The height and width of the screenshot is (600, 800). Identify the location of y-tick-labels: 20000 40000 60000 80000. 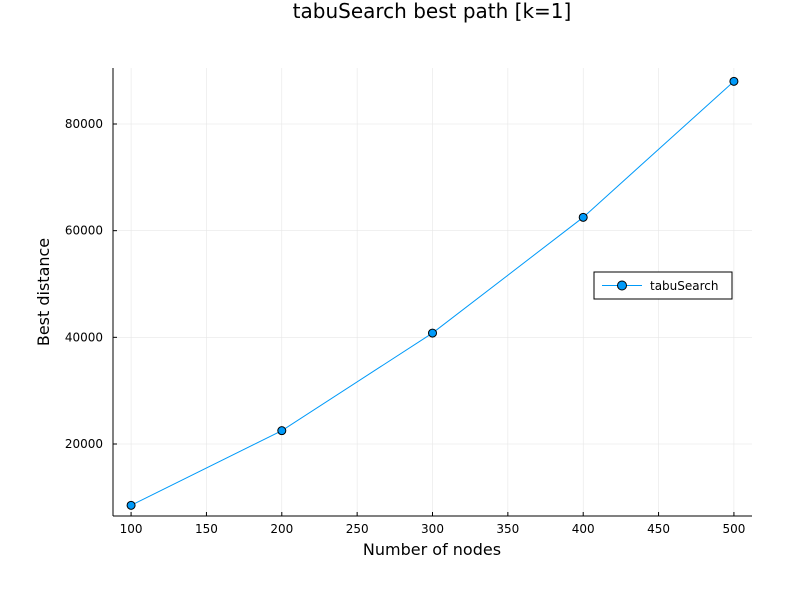
(91, 284).